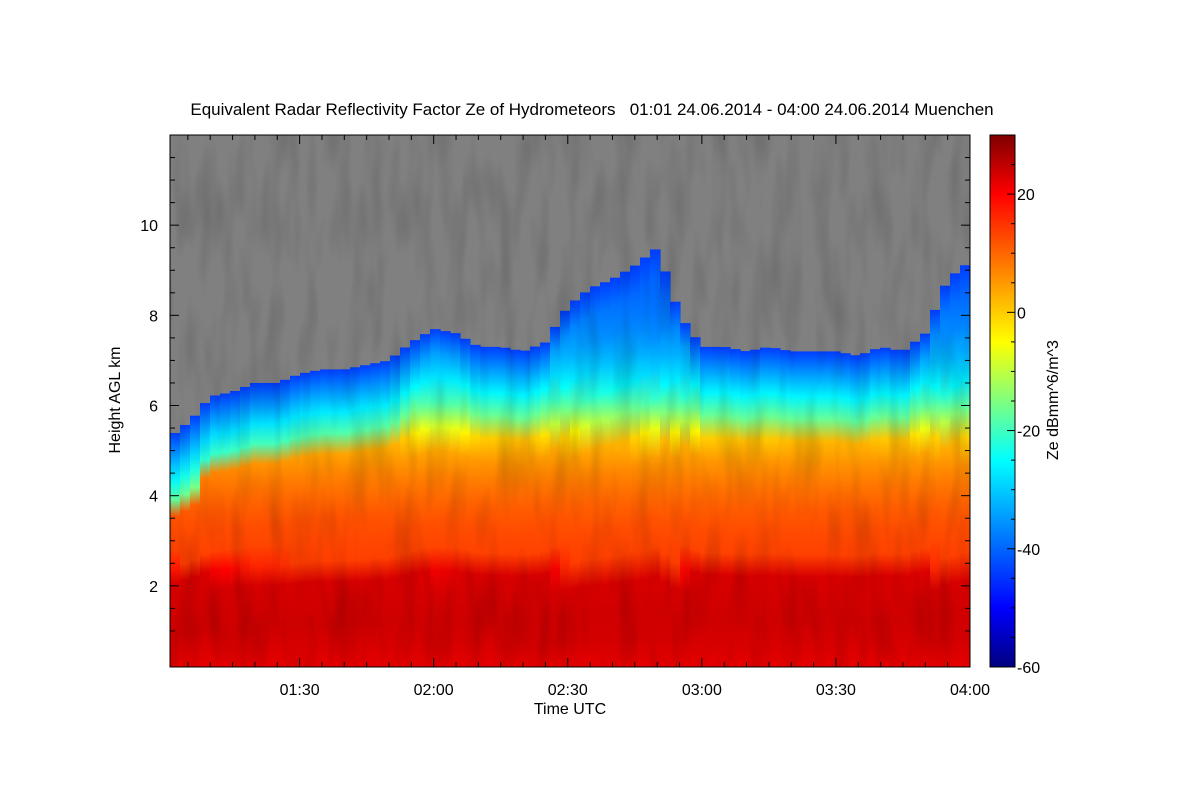 This screenshot has width=1200, height=800. Describe the element at coordinates (1002, 401) in the screenshot. I see `colorbar` at that location.